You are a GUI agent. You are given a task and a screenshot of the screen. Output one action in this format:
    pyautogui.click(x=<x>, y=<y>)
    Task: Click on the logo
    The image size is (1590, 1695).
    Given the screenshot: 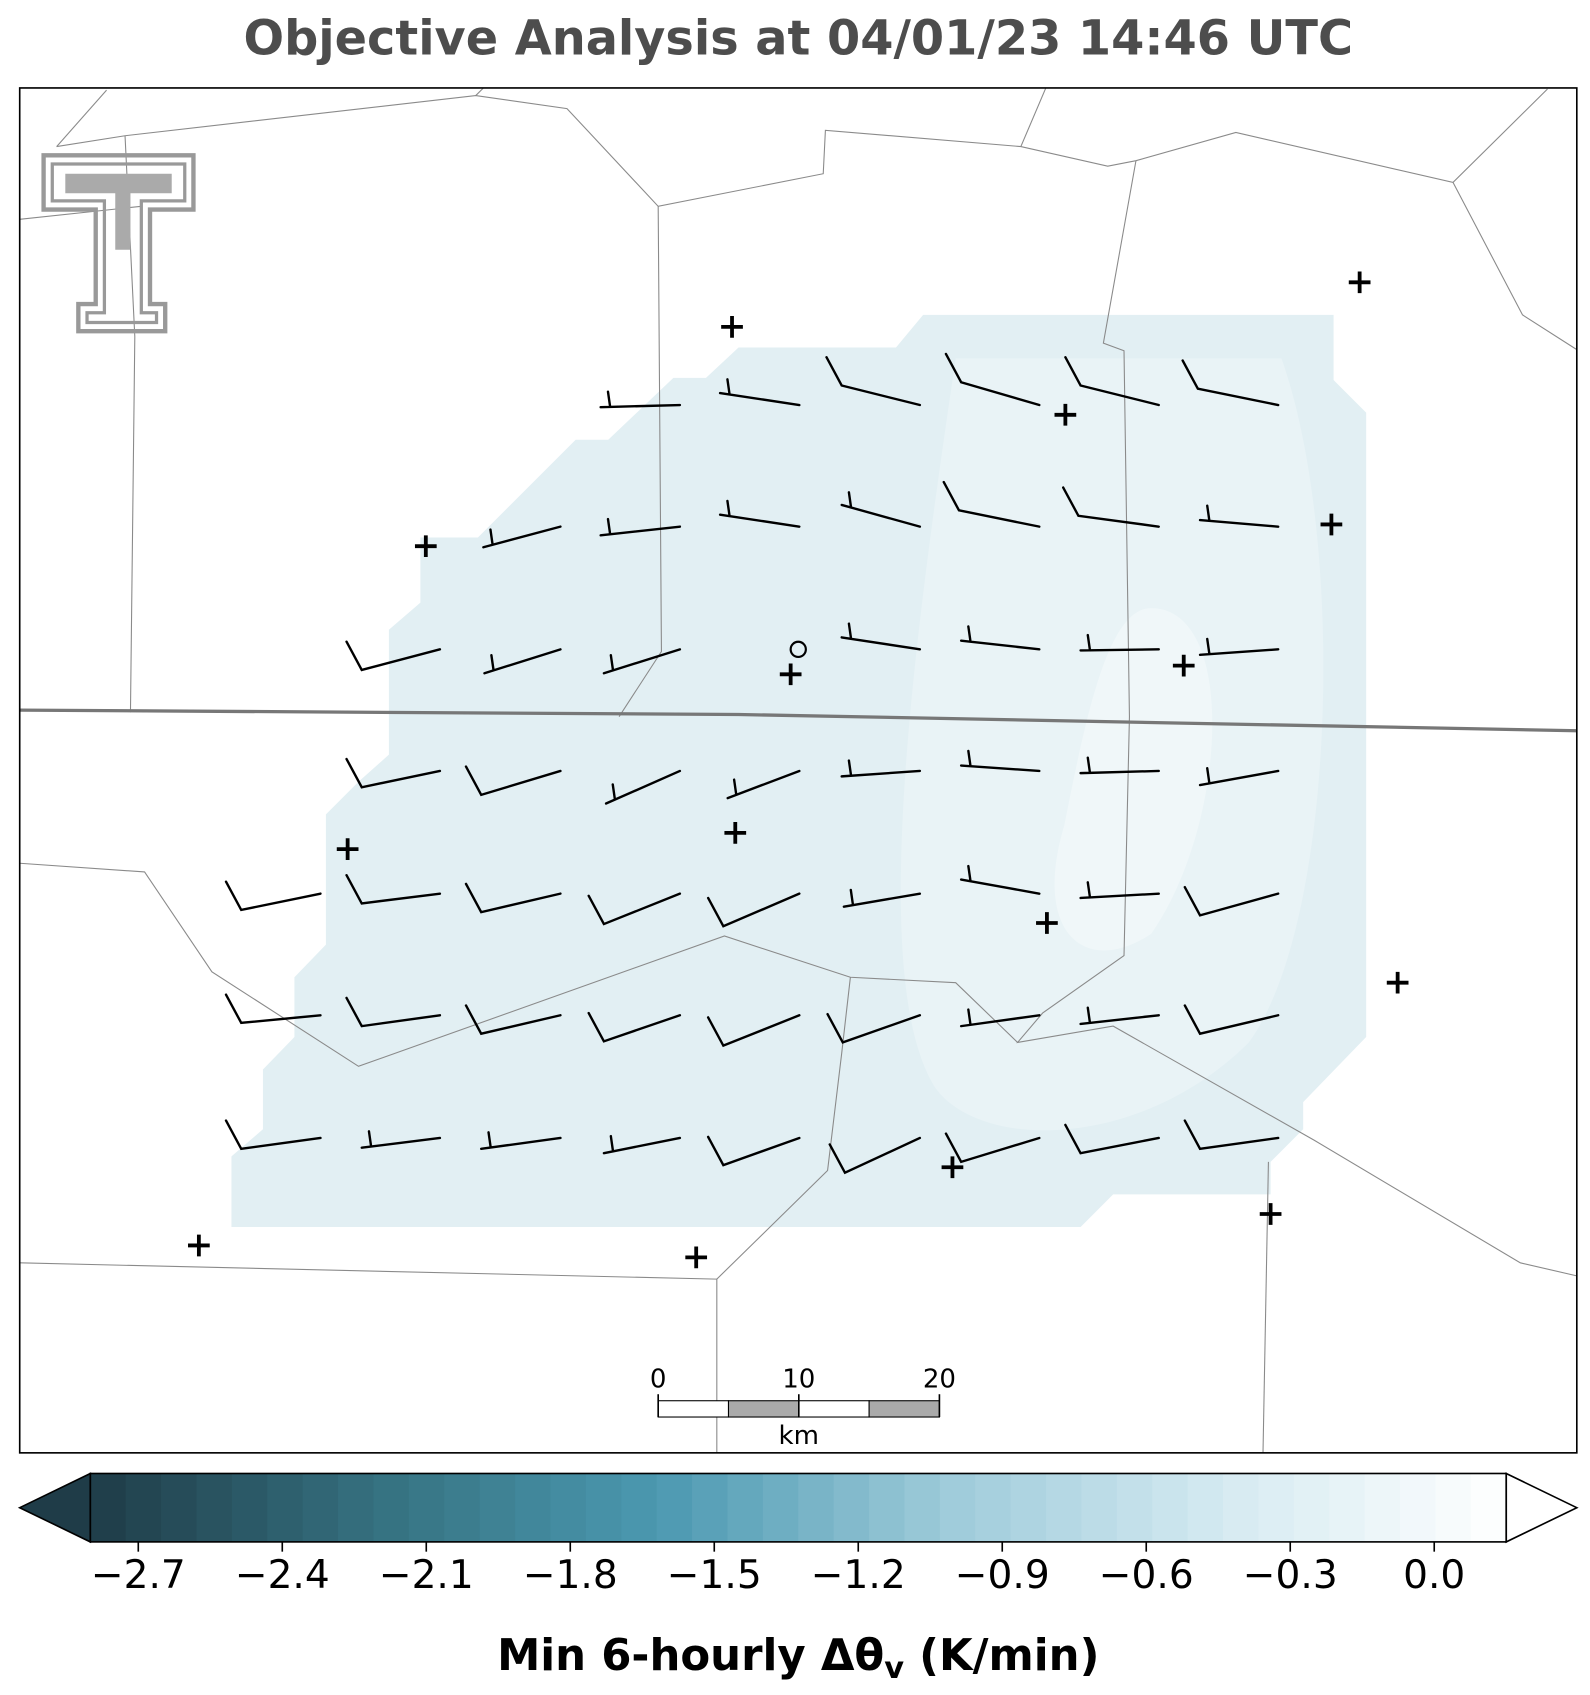 What is the action you would take?
    pyautogui.click(x=118, y=243)
    